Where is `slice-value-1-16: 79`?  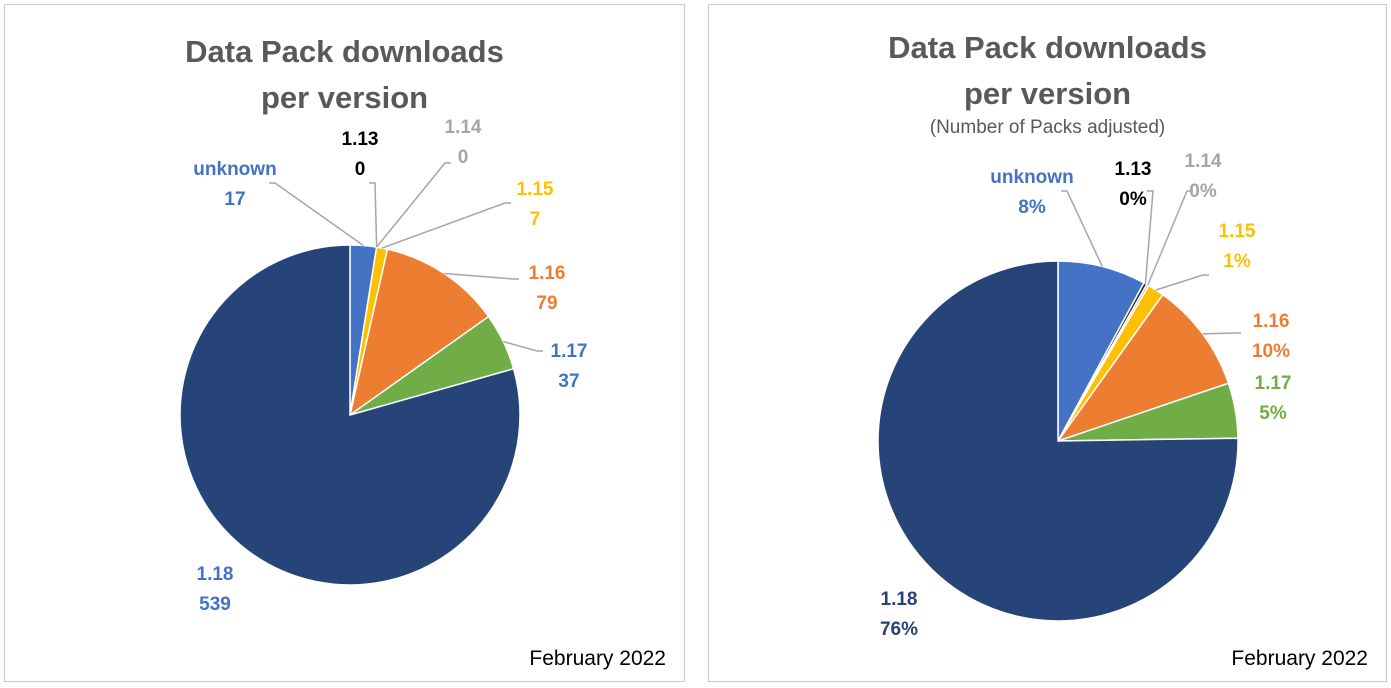 slice-value-1-16: 79 is located at coordinates (546, 303).